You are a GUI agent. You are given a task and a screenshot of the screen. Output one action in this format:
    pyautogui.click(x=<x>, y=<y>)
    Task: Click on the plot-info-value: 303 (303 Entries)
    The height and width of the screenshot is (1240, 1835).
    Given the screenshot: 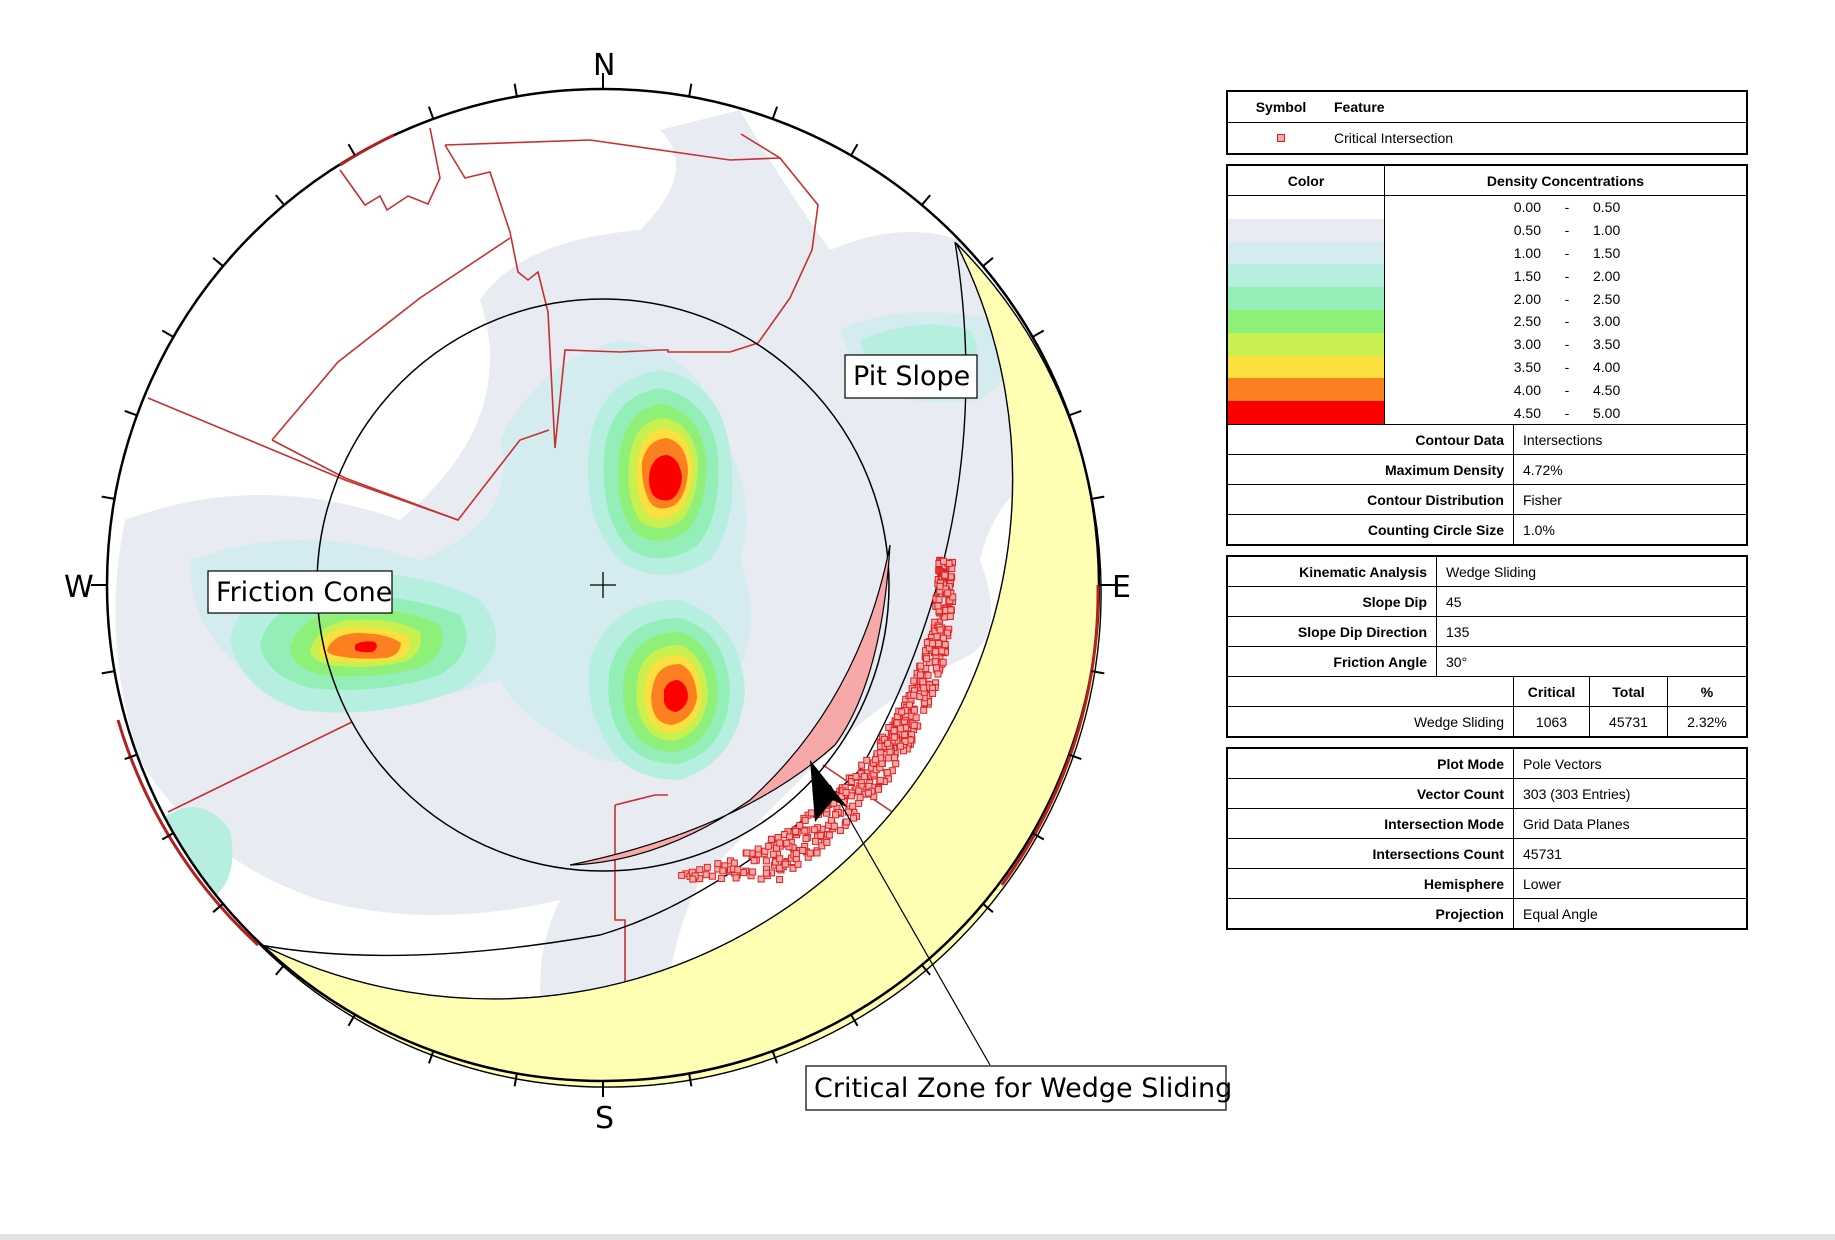 What is the action you would take?
    pyautogui.click(x=1577, y=793)
    